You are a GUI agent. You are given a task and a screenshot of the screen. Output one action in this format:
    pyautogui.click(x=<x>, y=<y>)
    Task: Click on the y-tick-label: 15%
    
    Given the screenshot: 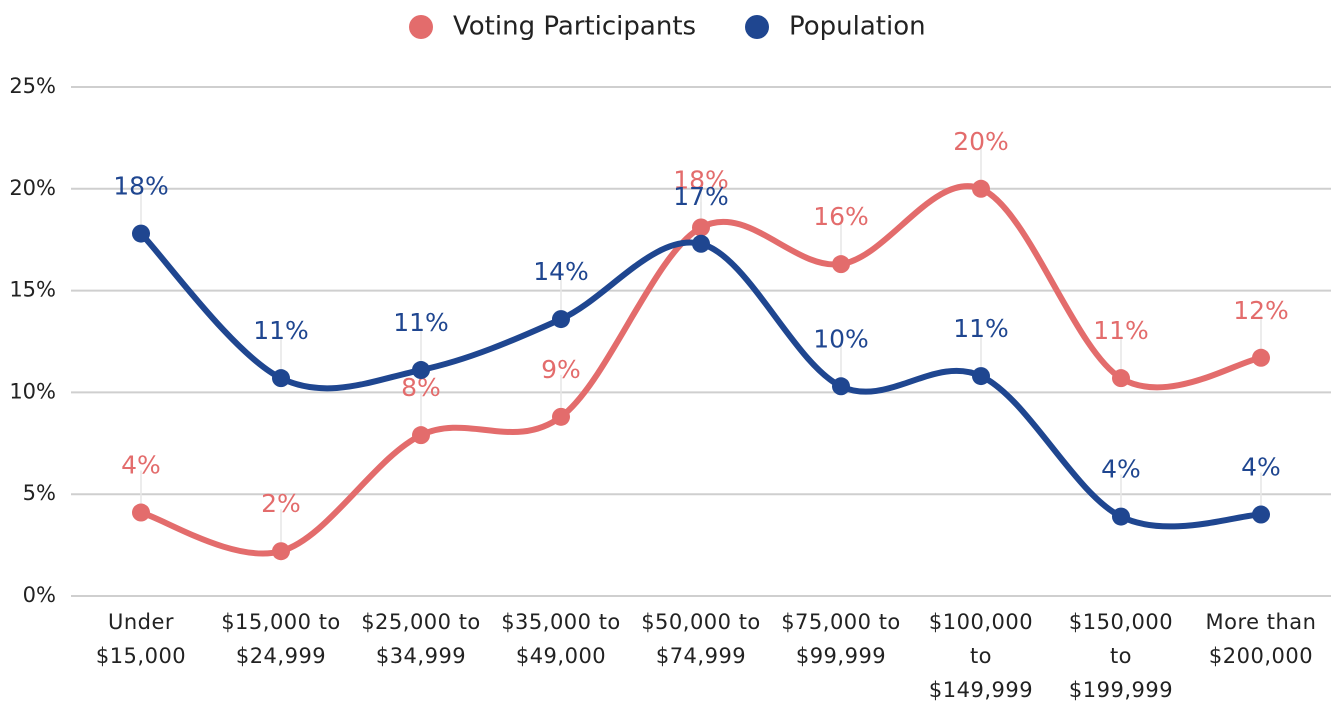 What is the action you would take?
    pyautogui.click(x=32, y=290)
    